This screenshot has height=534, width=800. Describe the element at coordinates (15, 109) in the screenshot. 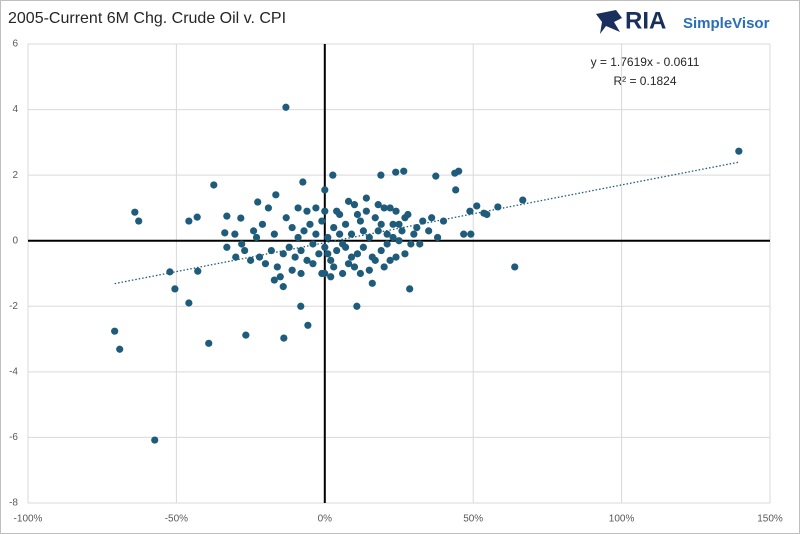

I see `y-tick-label: 4` at that location.